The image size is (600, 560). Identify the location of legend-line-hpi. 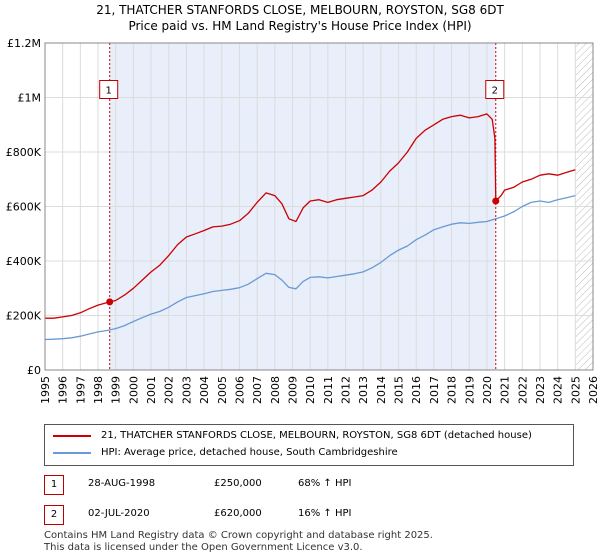
(72, 453).